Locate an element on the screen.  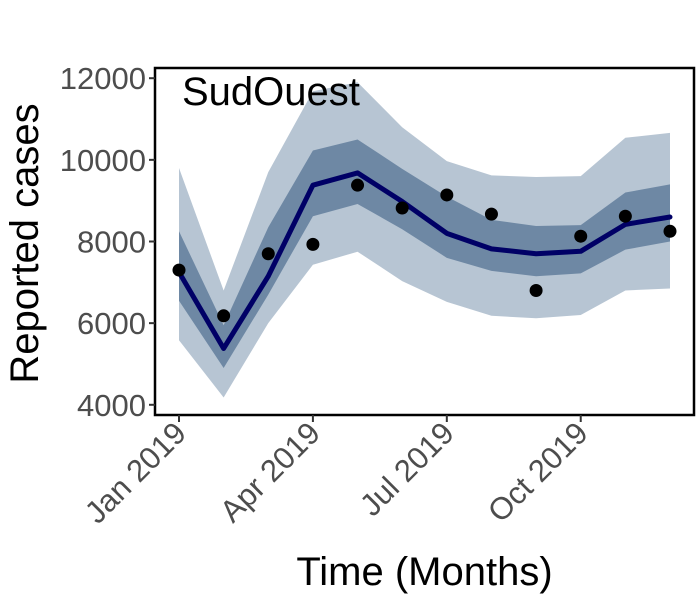
y-tick-label: 6000 is located at coordinates (111, 323).